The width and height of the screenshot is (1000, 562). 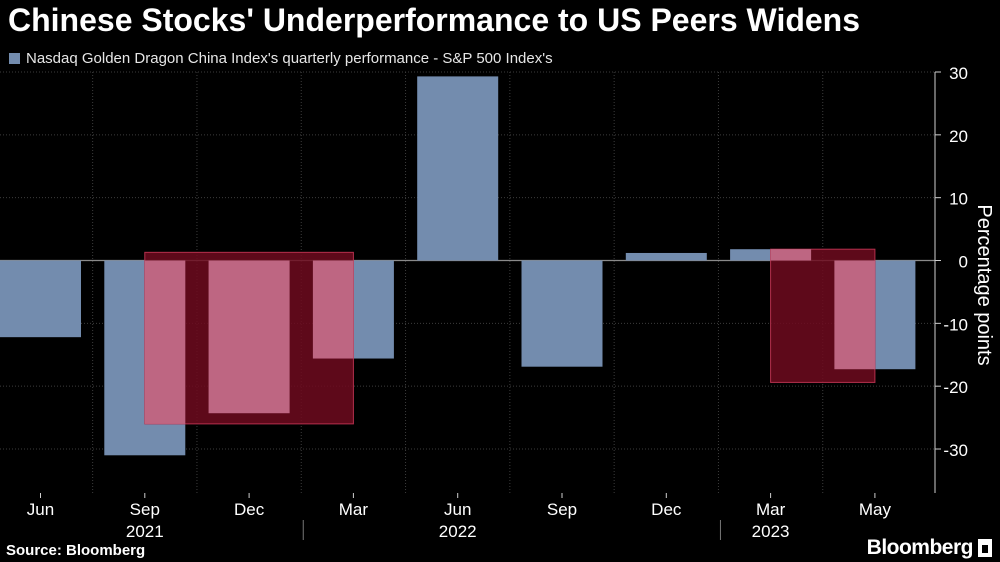 What do you see at coordinates (985, 548) in the screenshot?
I see `bloomberg-mark-icon` at bounding box center [985, 548].